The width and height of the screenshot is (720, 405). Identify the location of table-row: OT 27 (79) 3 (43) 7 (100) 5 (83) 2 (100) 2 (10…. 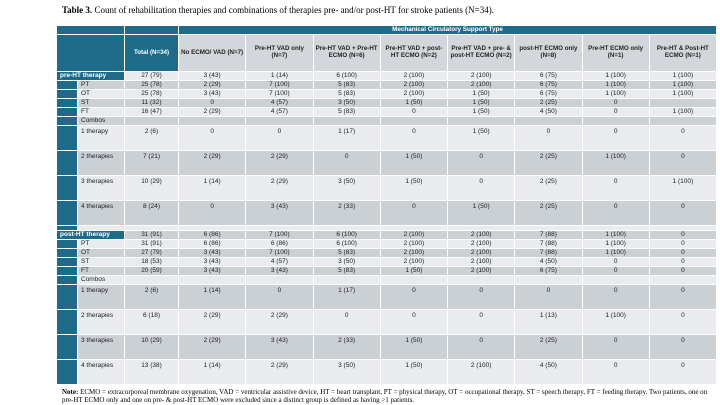
(386, 253).